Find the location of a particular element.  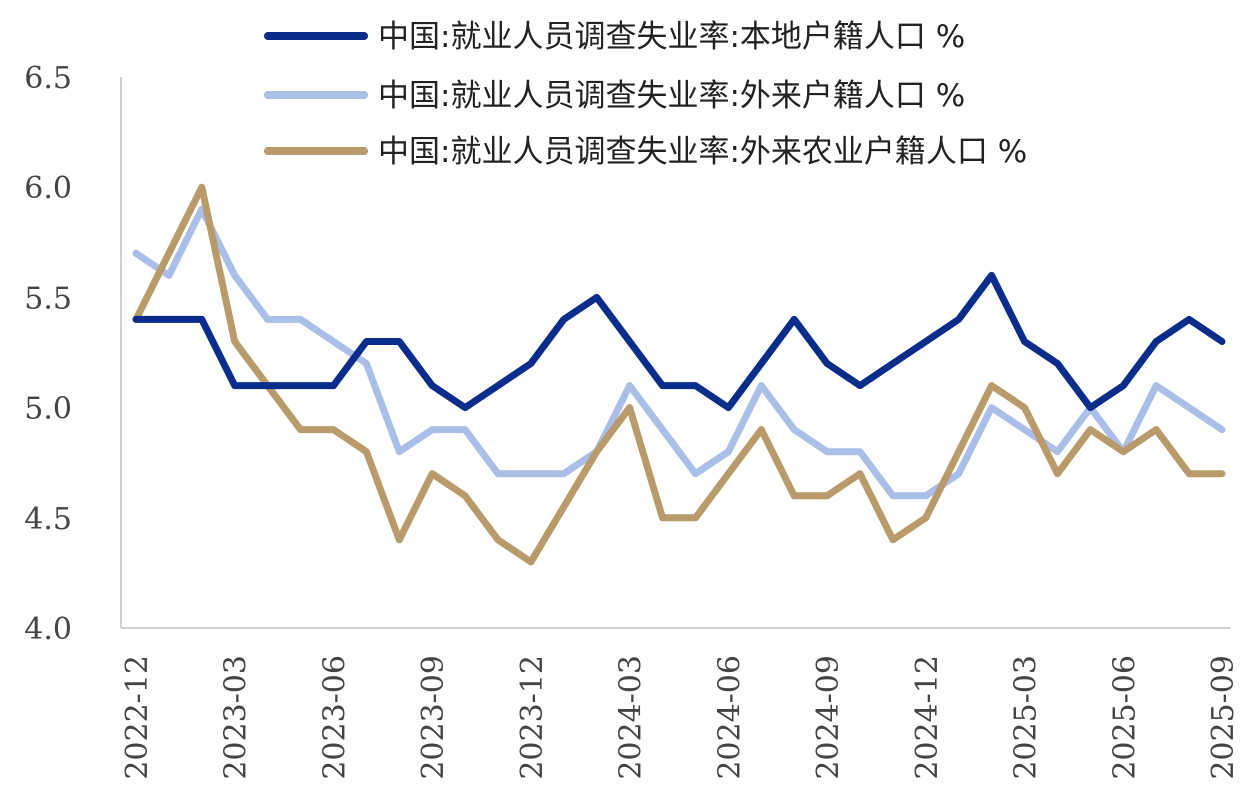

y-tick-label: 6.0 is located at coordinates (48, 188).